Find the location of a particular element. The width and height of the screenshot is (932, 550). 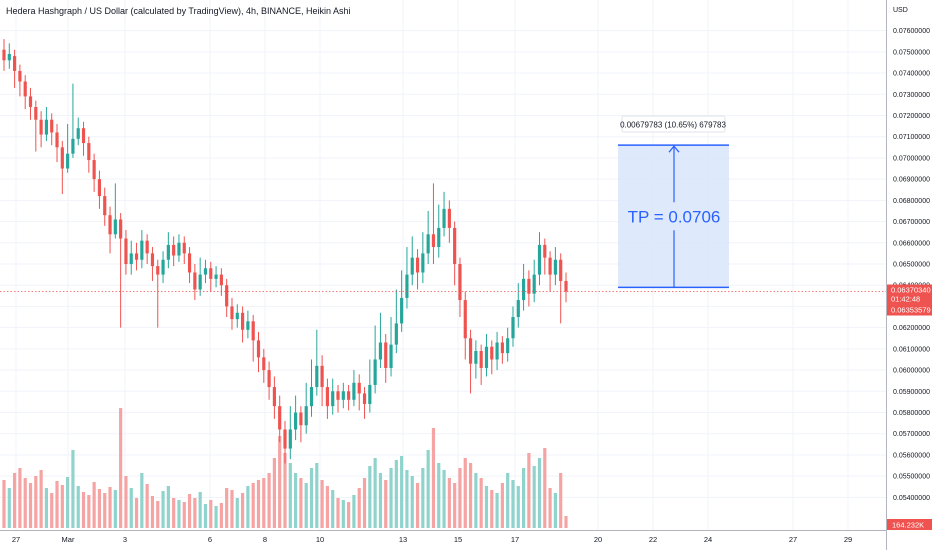

time-axis: 27 Mar 3 6 8 10 13 15 17 20 22 24 27 29 is located at coordinates (443, 537).